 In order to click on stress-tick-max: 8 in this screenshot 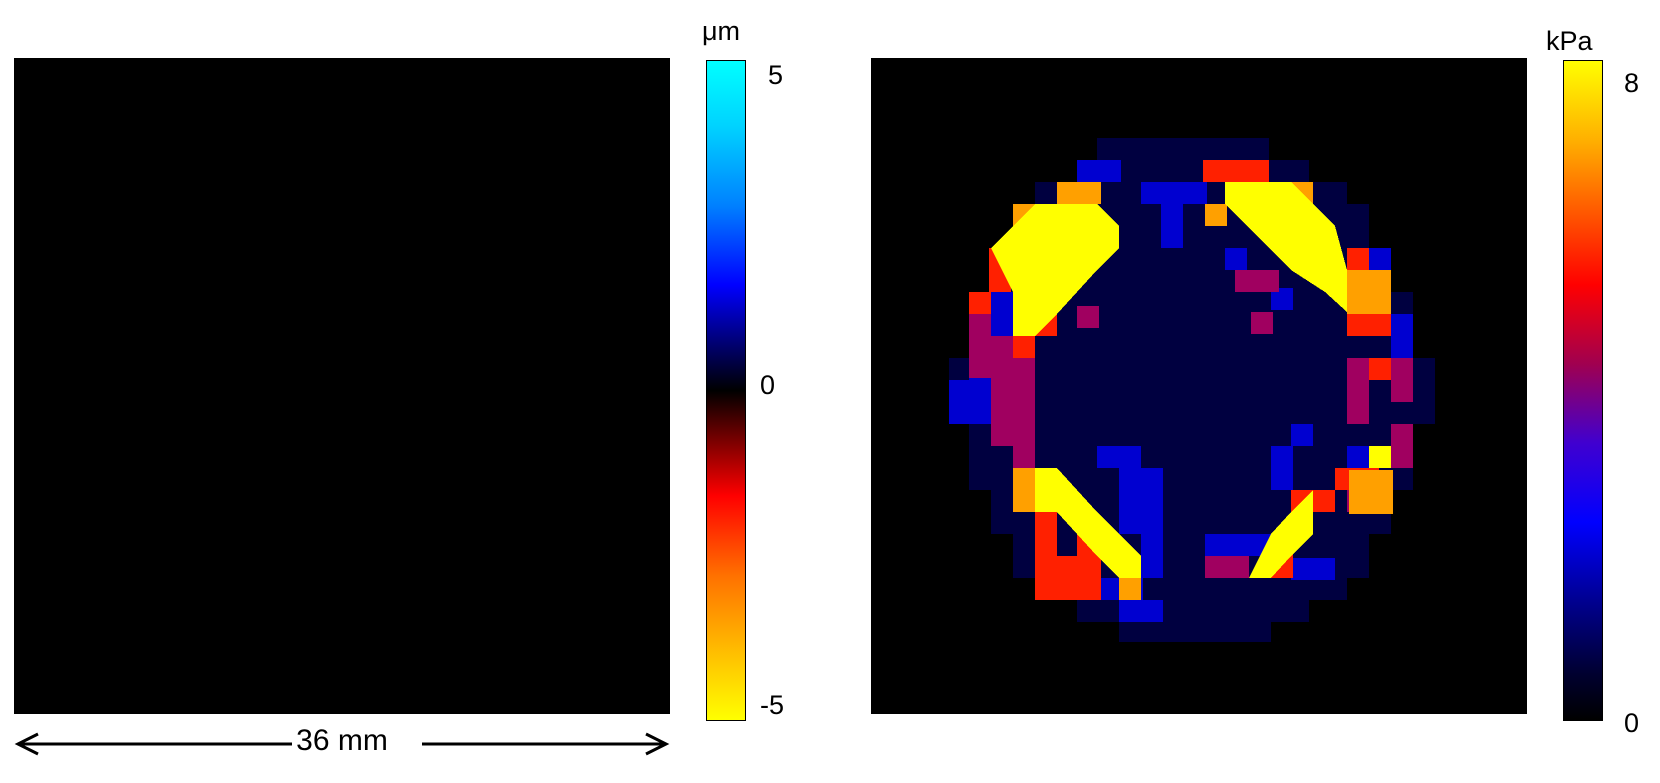, I will do `click(1632, 83)`.